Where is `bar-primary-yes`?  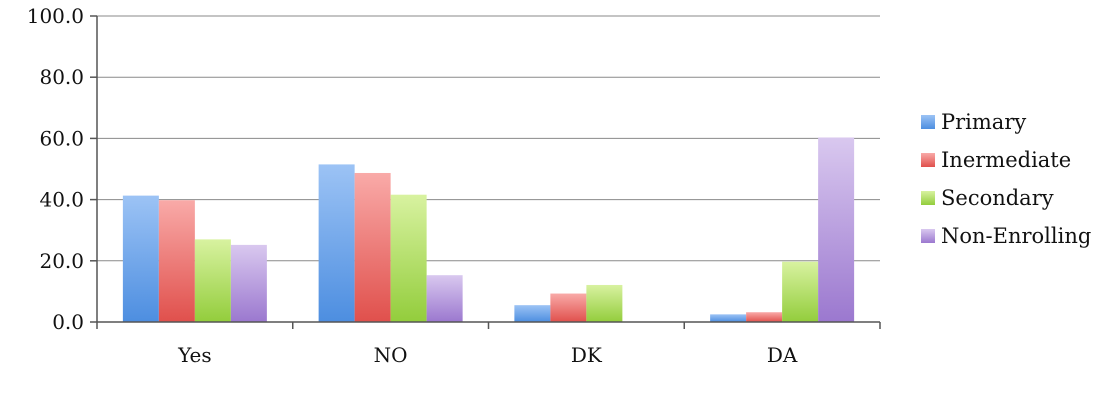
bar-primary-yes is located at coordinates (140, 258).